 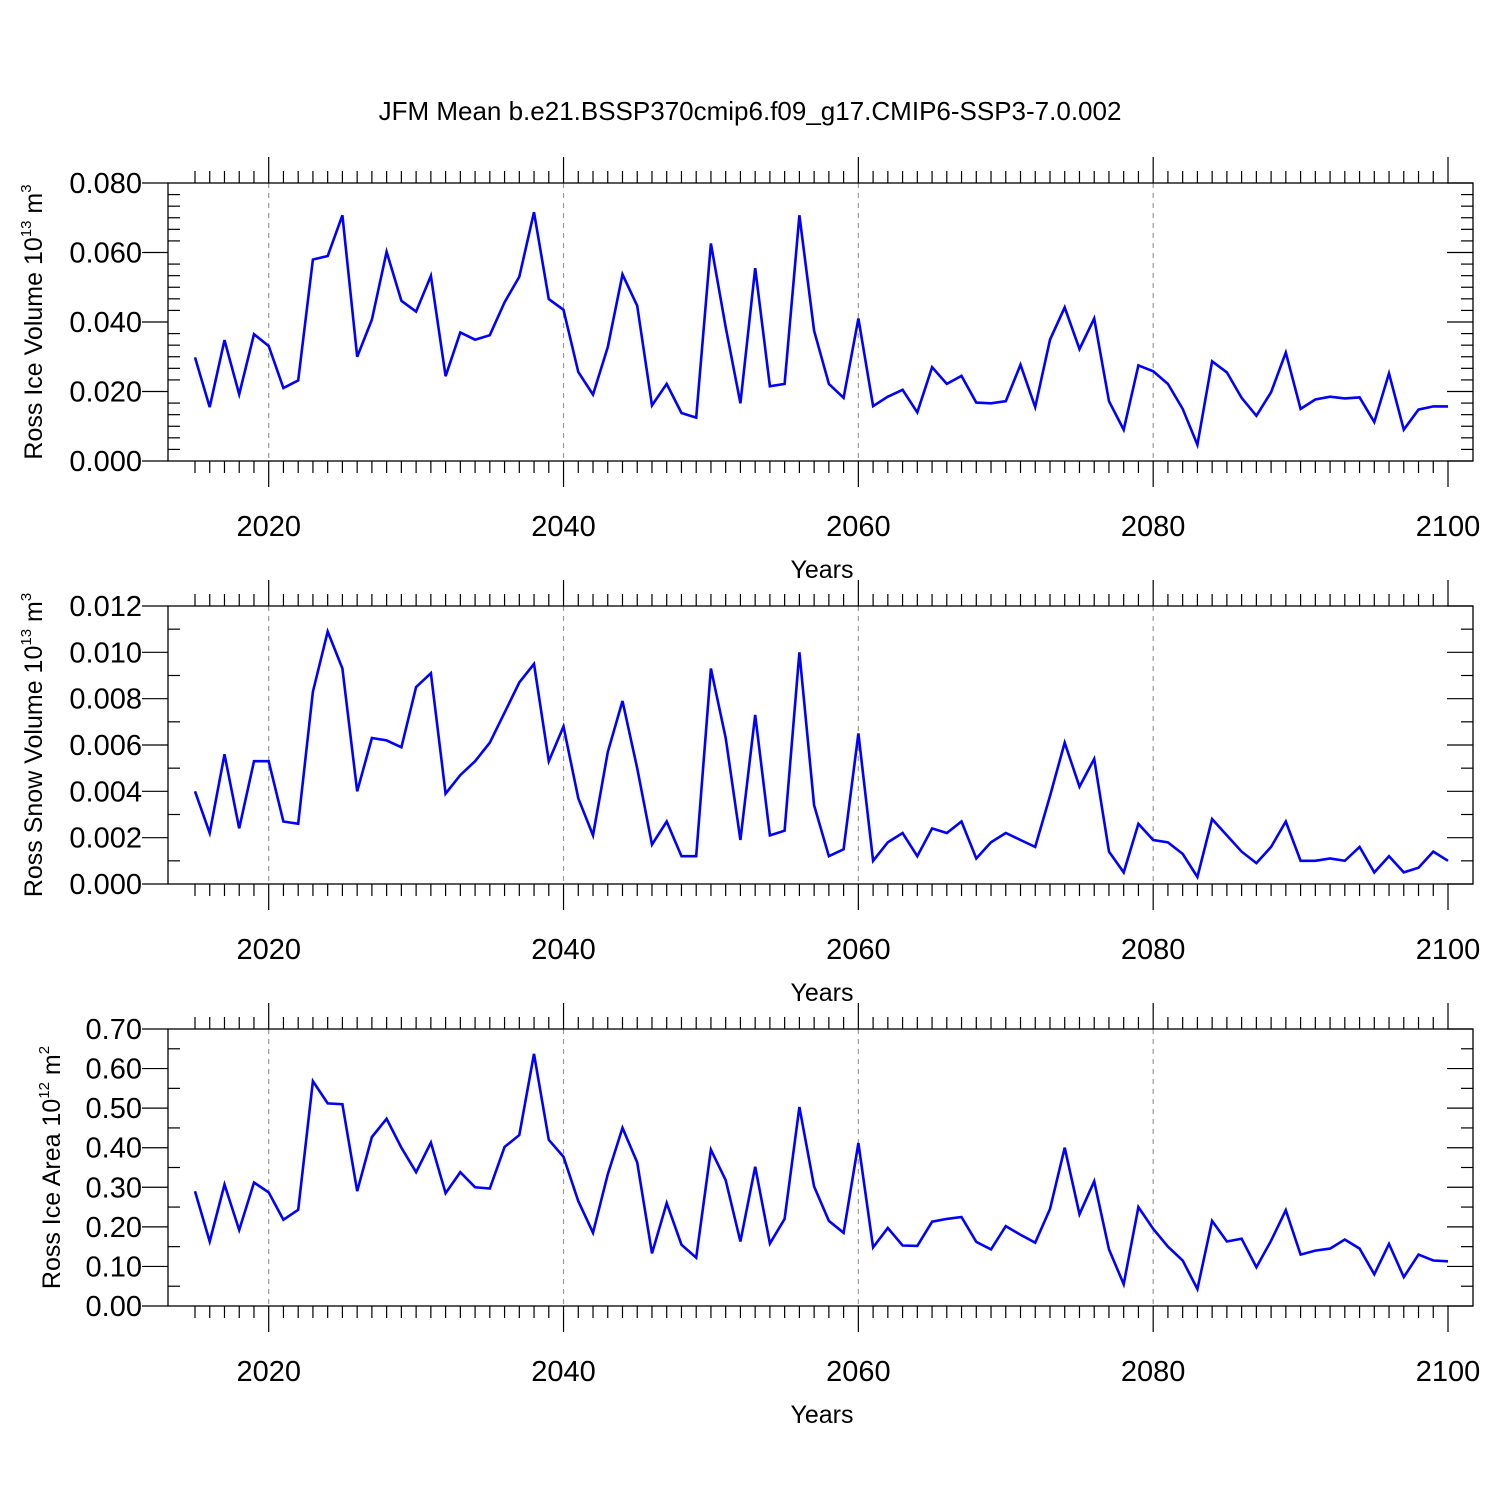 What do you see at coordinates (105, 393) in the screenshot?
I see `y-tick-label: 0.020` at bounding box center [105, 393].